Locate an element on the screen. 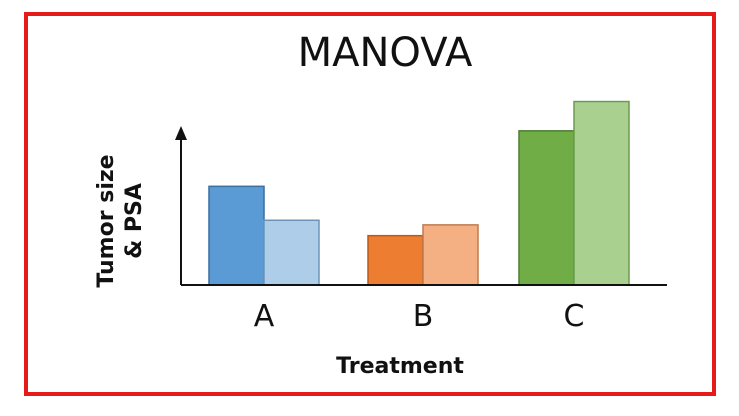 Image resolution: width=739 pixels, height=416 pixels. x-tick-label-a: A is located at coordinates (264, 316).